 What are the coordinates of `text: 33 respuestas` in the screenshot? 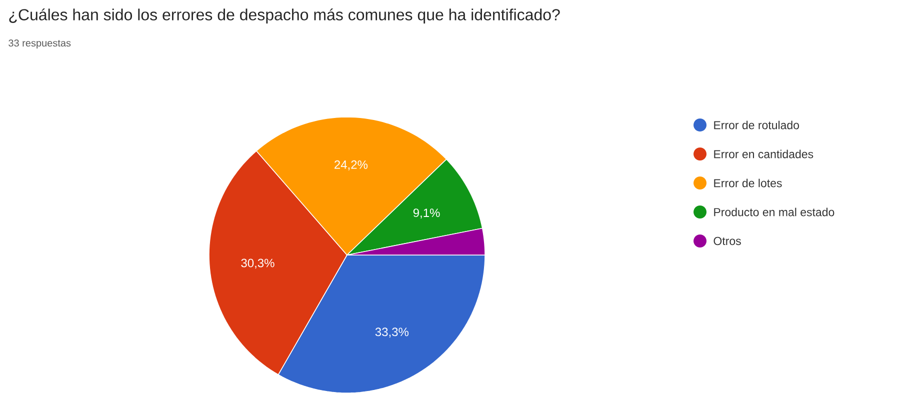 It's located at (39, 44).